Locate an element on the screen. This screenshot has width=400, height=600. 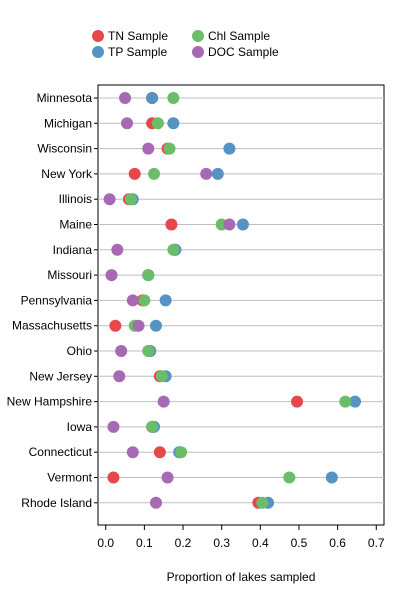
point-doc-sample-wisconsin is located at coordinates (148, 148).